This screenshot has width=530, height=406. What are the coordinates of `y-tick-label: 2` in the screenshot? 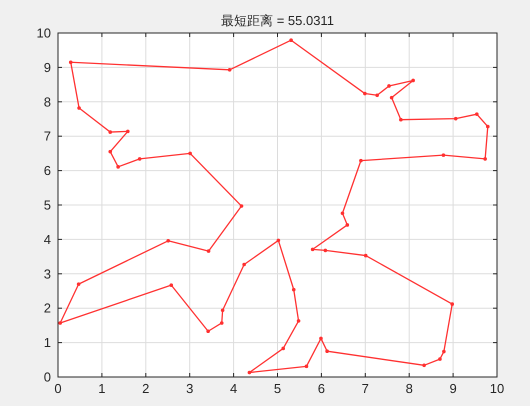 It's located at (47, 308).